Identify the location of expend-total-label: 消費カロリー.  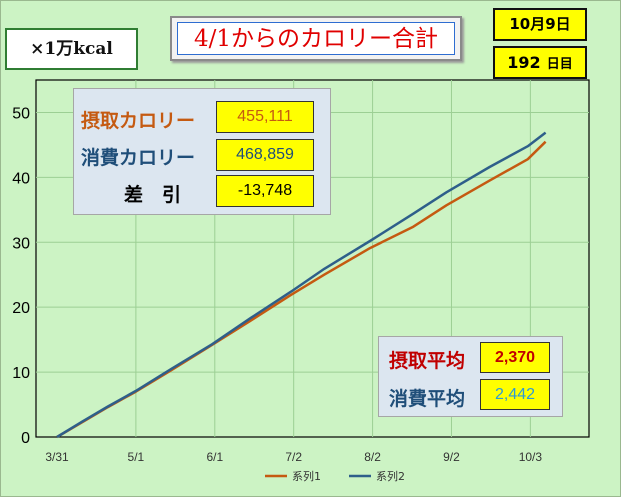
(138, 158).